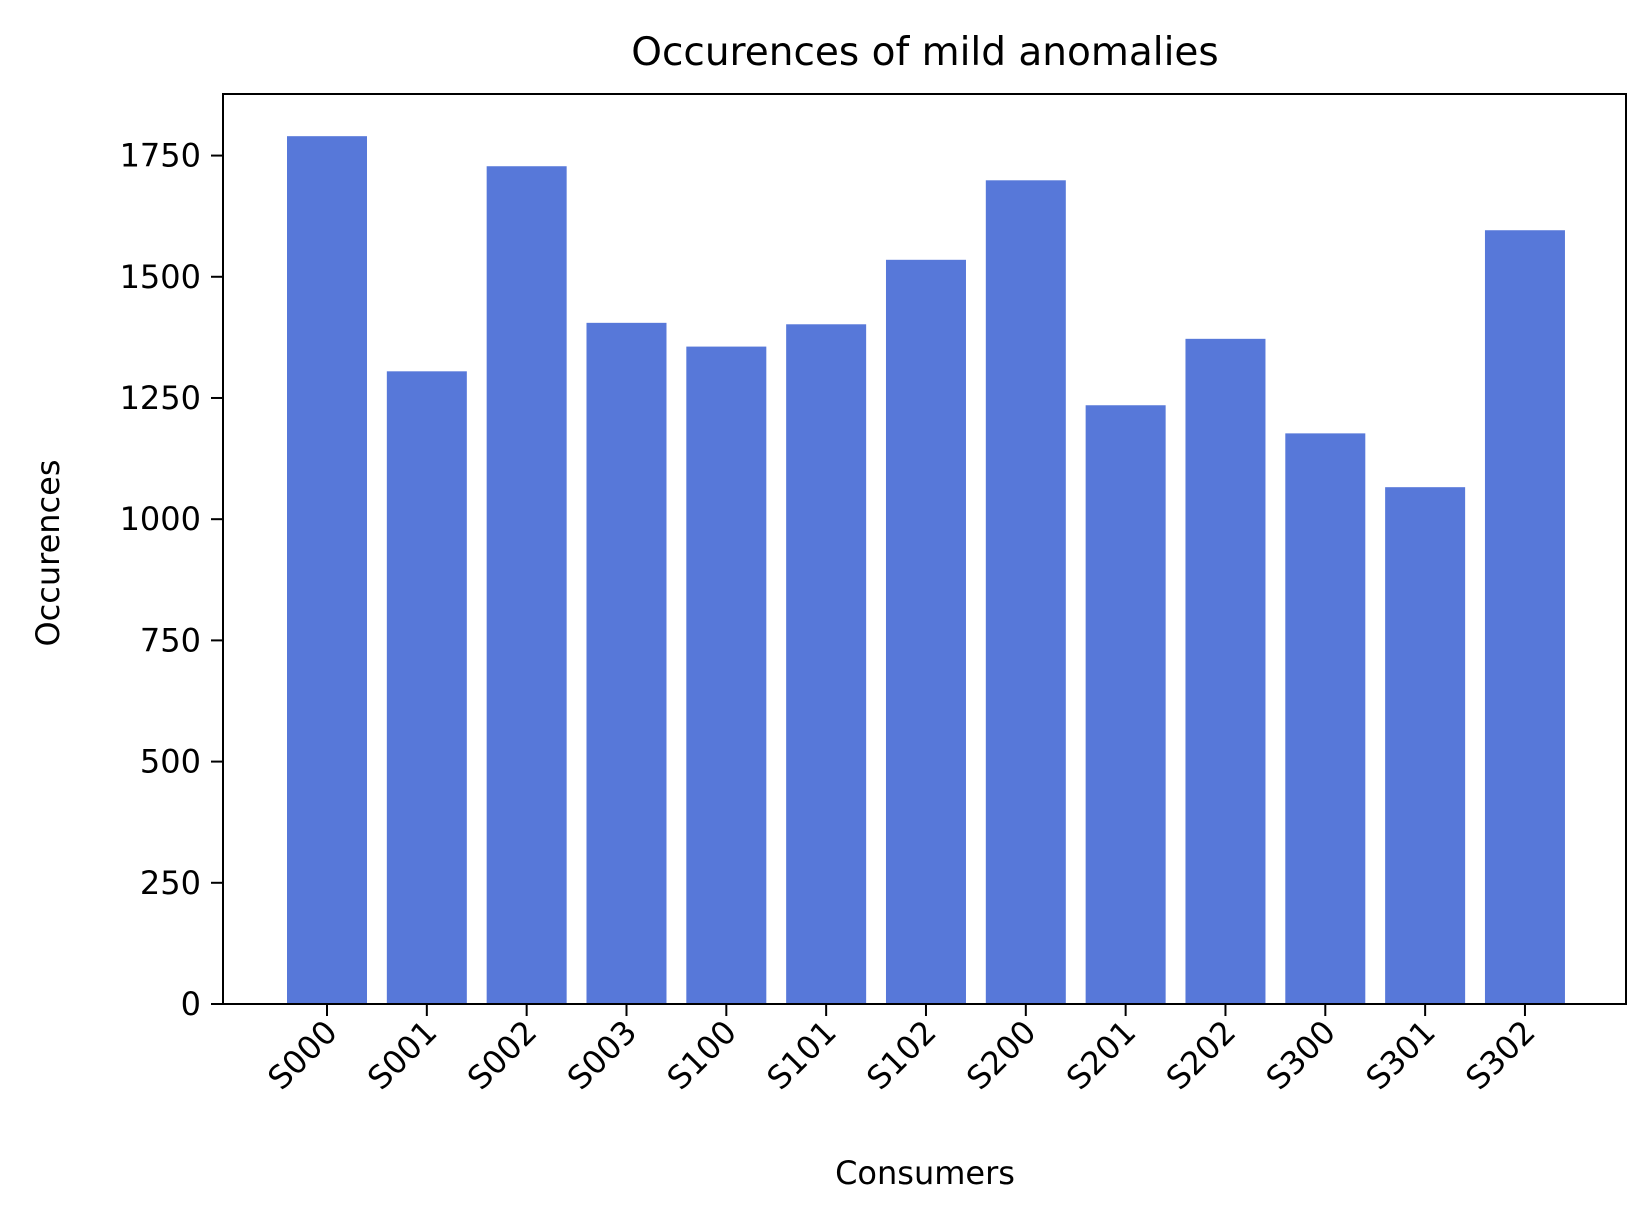 The width and height of the screenshot is (1646, 1218). What do you see at coordinates (327, 570) in the screenshot?
I see `bar-s000` at bounding box center [327, 570].